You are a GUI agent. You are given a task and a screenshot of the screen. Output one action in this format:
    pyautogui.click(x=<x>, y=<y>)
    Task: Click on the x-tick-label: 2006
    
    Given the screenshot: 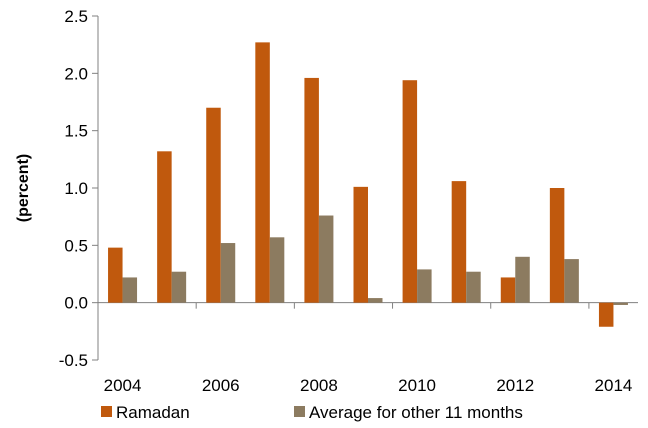 What is the action you would take?
    pyautogui.click(x=221, y=385)
    